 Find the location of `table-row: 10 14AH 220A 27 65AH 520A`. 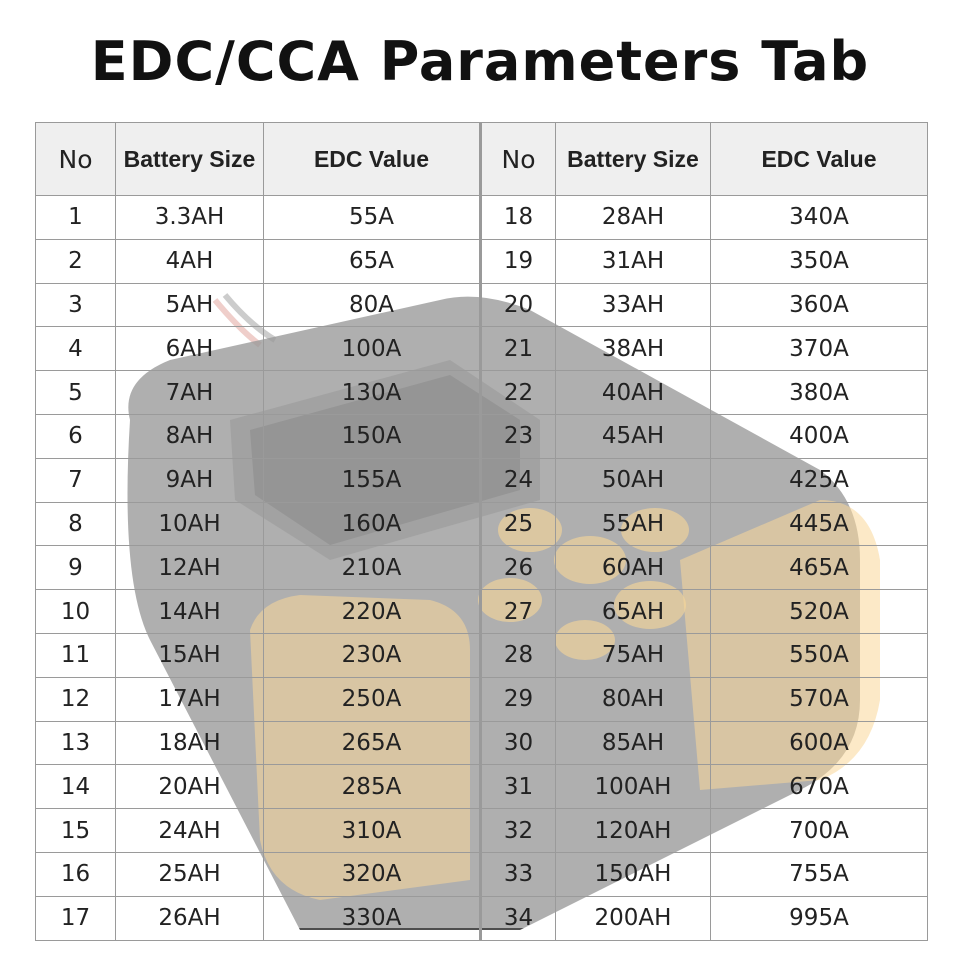

table-row: 10 14AH 220A 27 65AH 520A is located at coordinates (481, 611).